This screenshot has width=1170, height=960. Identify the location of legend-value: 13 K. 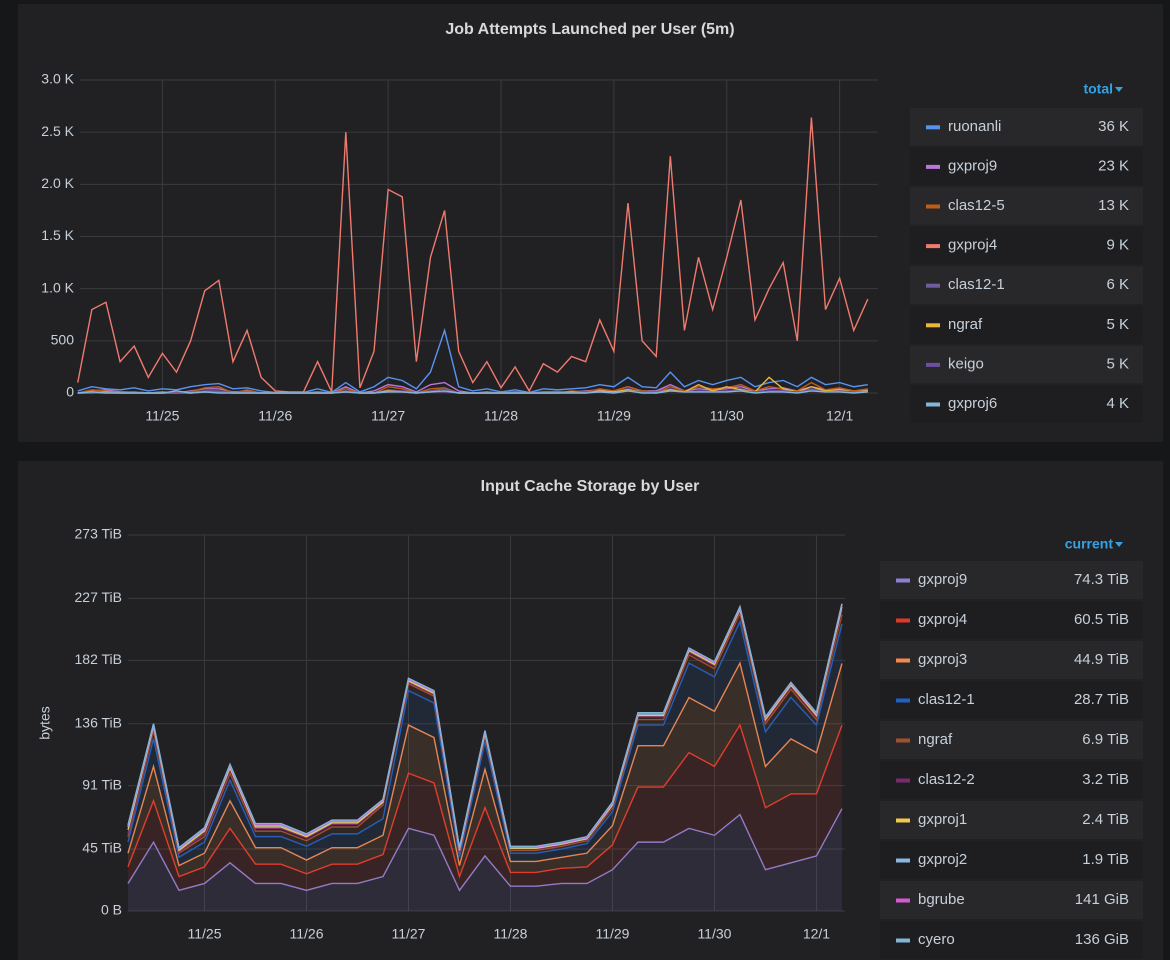
(1113, 205).